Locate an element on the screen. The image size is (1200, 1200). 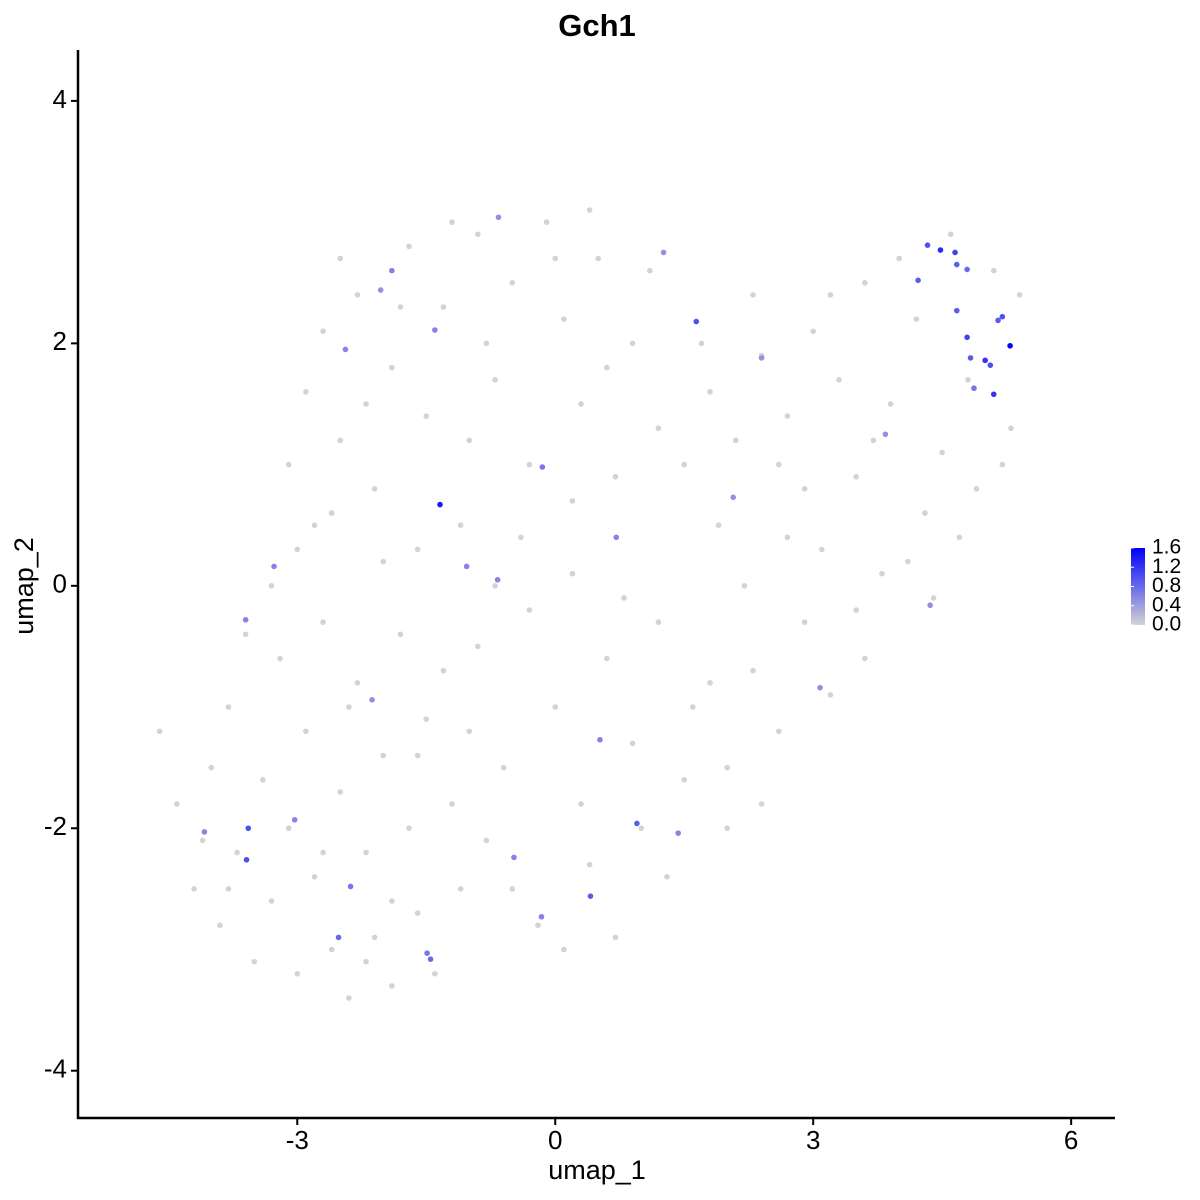
y-axis-label: umap_2 is located at coordinates (24, 586).